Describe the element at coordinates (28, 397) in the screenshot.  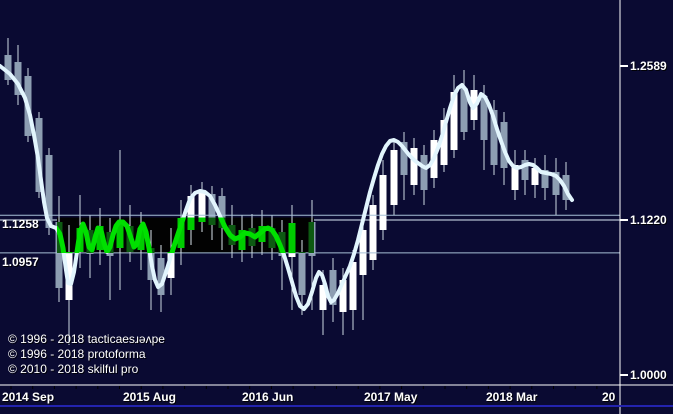
I see `date-axis-label: 2014 Sep` at that location.